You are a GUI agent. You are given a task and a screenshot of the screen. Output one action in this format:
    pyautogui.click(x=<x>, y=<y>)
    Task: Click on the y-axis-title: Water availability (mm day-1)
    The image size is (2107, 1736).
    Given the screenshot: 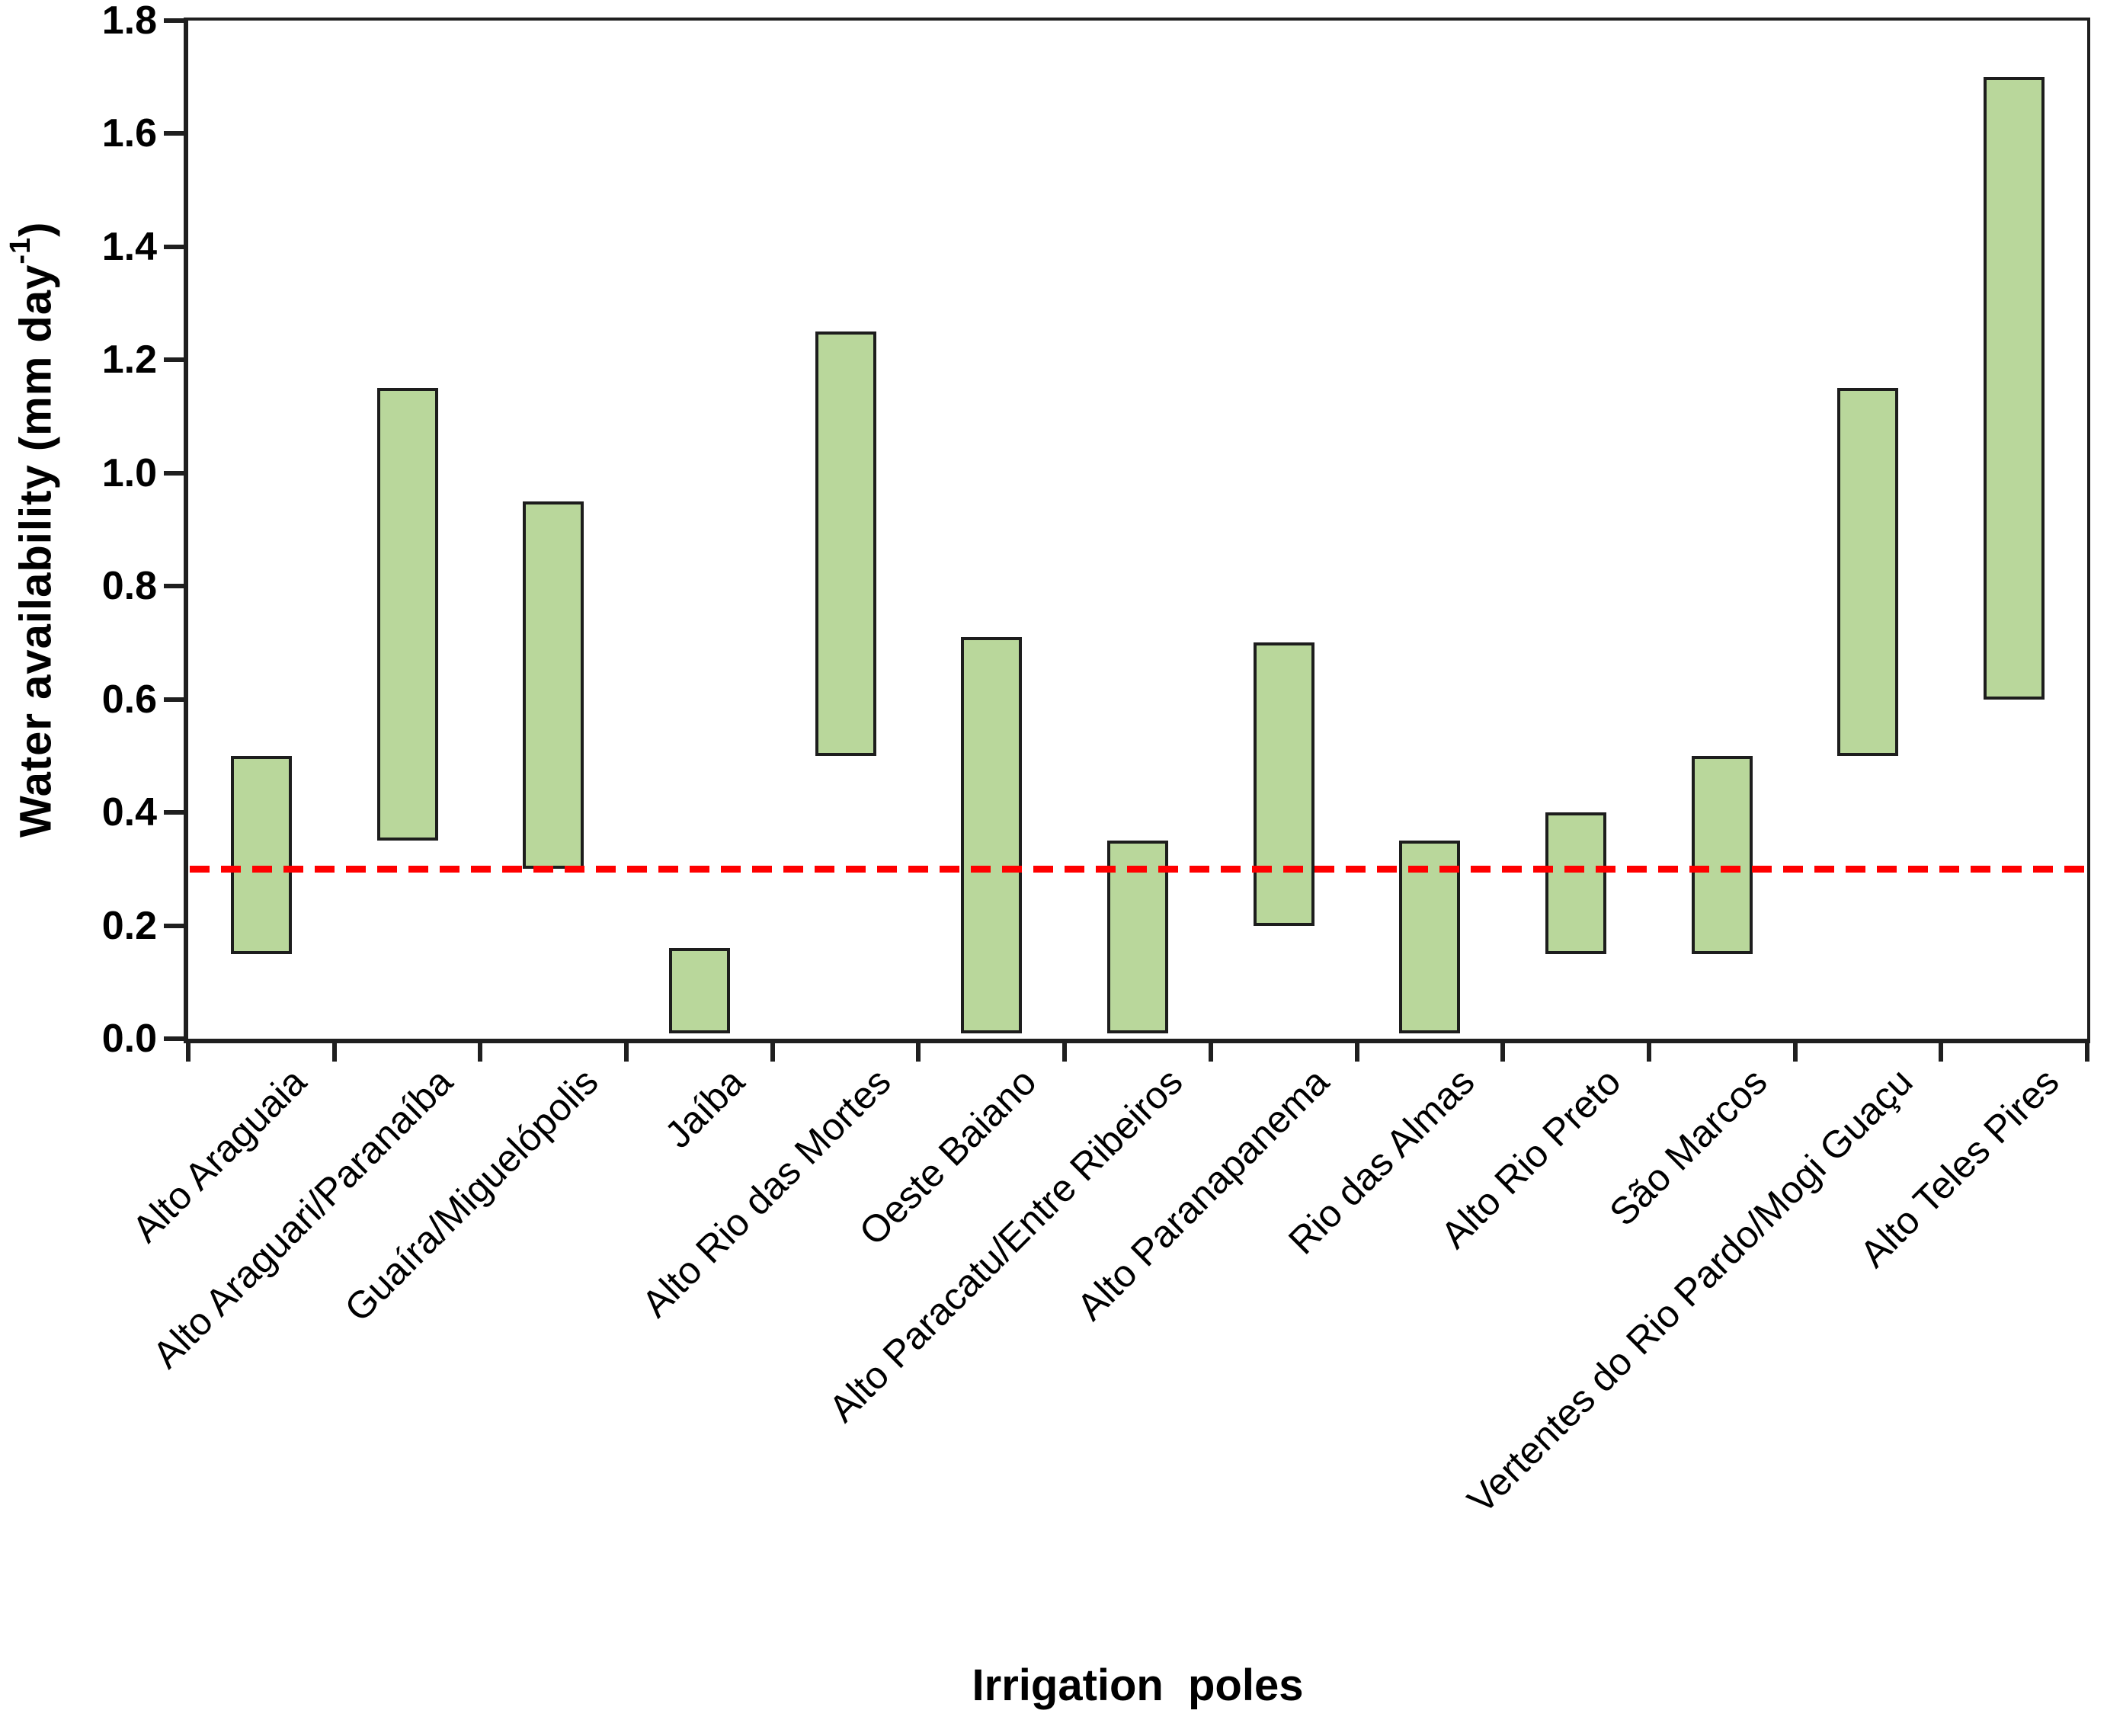 What is the action you would take?
    pyautogui.click(x=33, y=530)
    